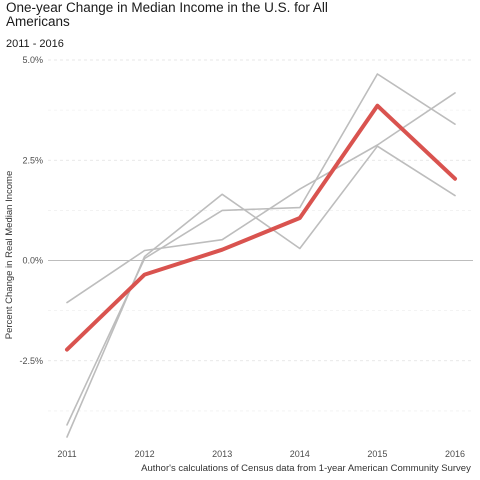 This screenshot has width=480, height=480. What do you see at coordinates (261, 454) in the screenshot?
I see `x-axis-ticks: 2011 2012 2013 2014 2015 2016` at bounding box center [261, 454].